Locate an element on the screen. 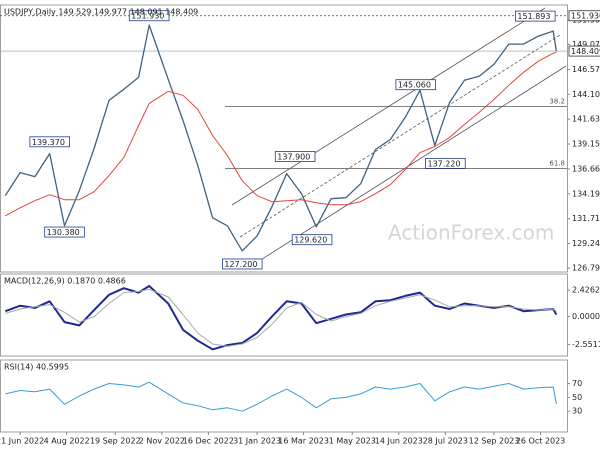 Image resolution: width=600 pixels, height=450 pixels. x-tick-label: 4 Aug 2022 is located at coordinates (67, 441).